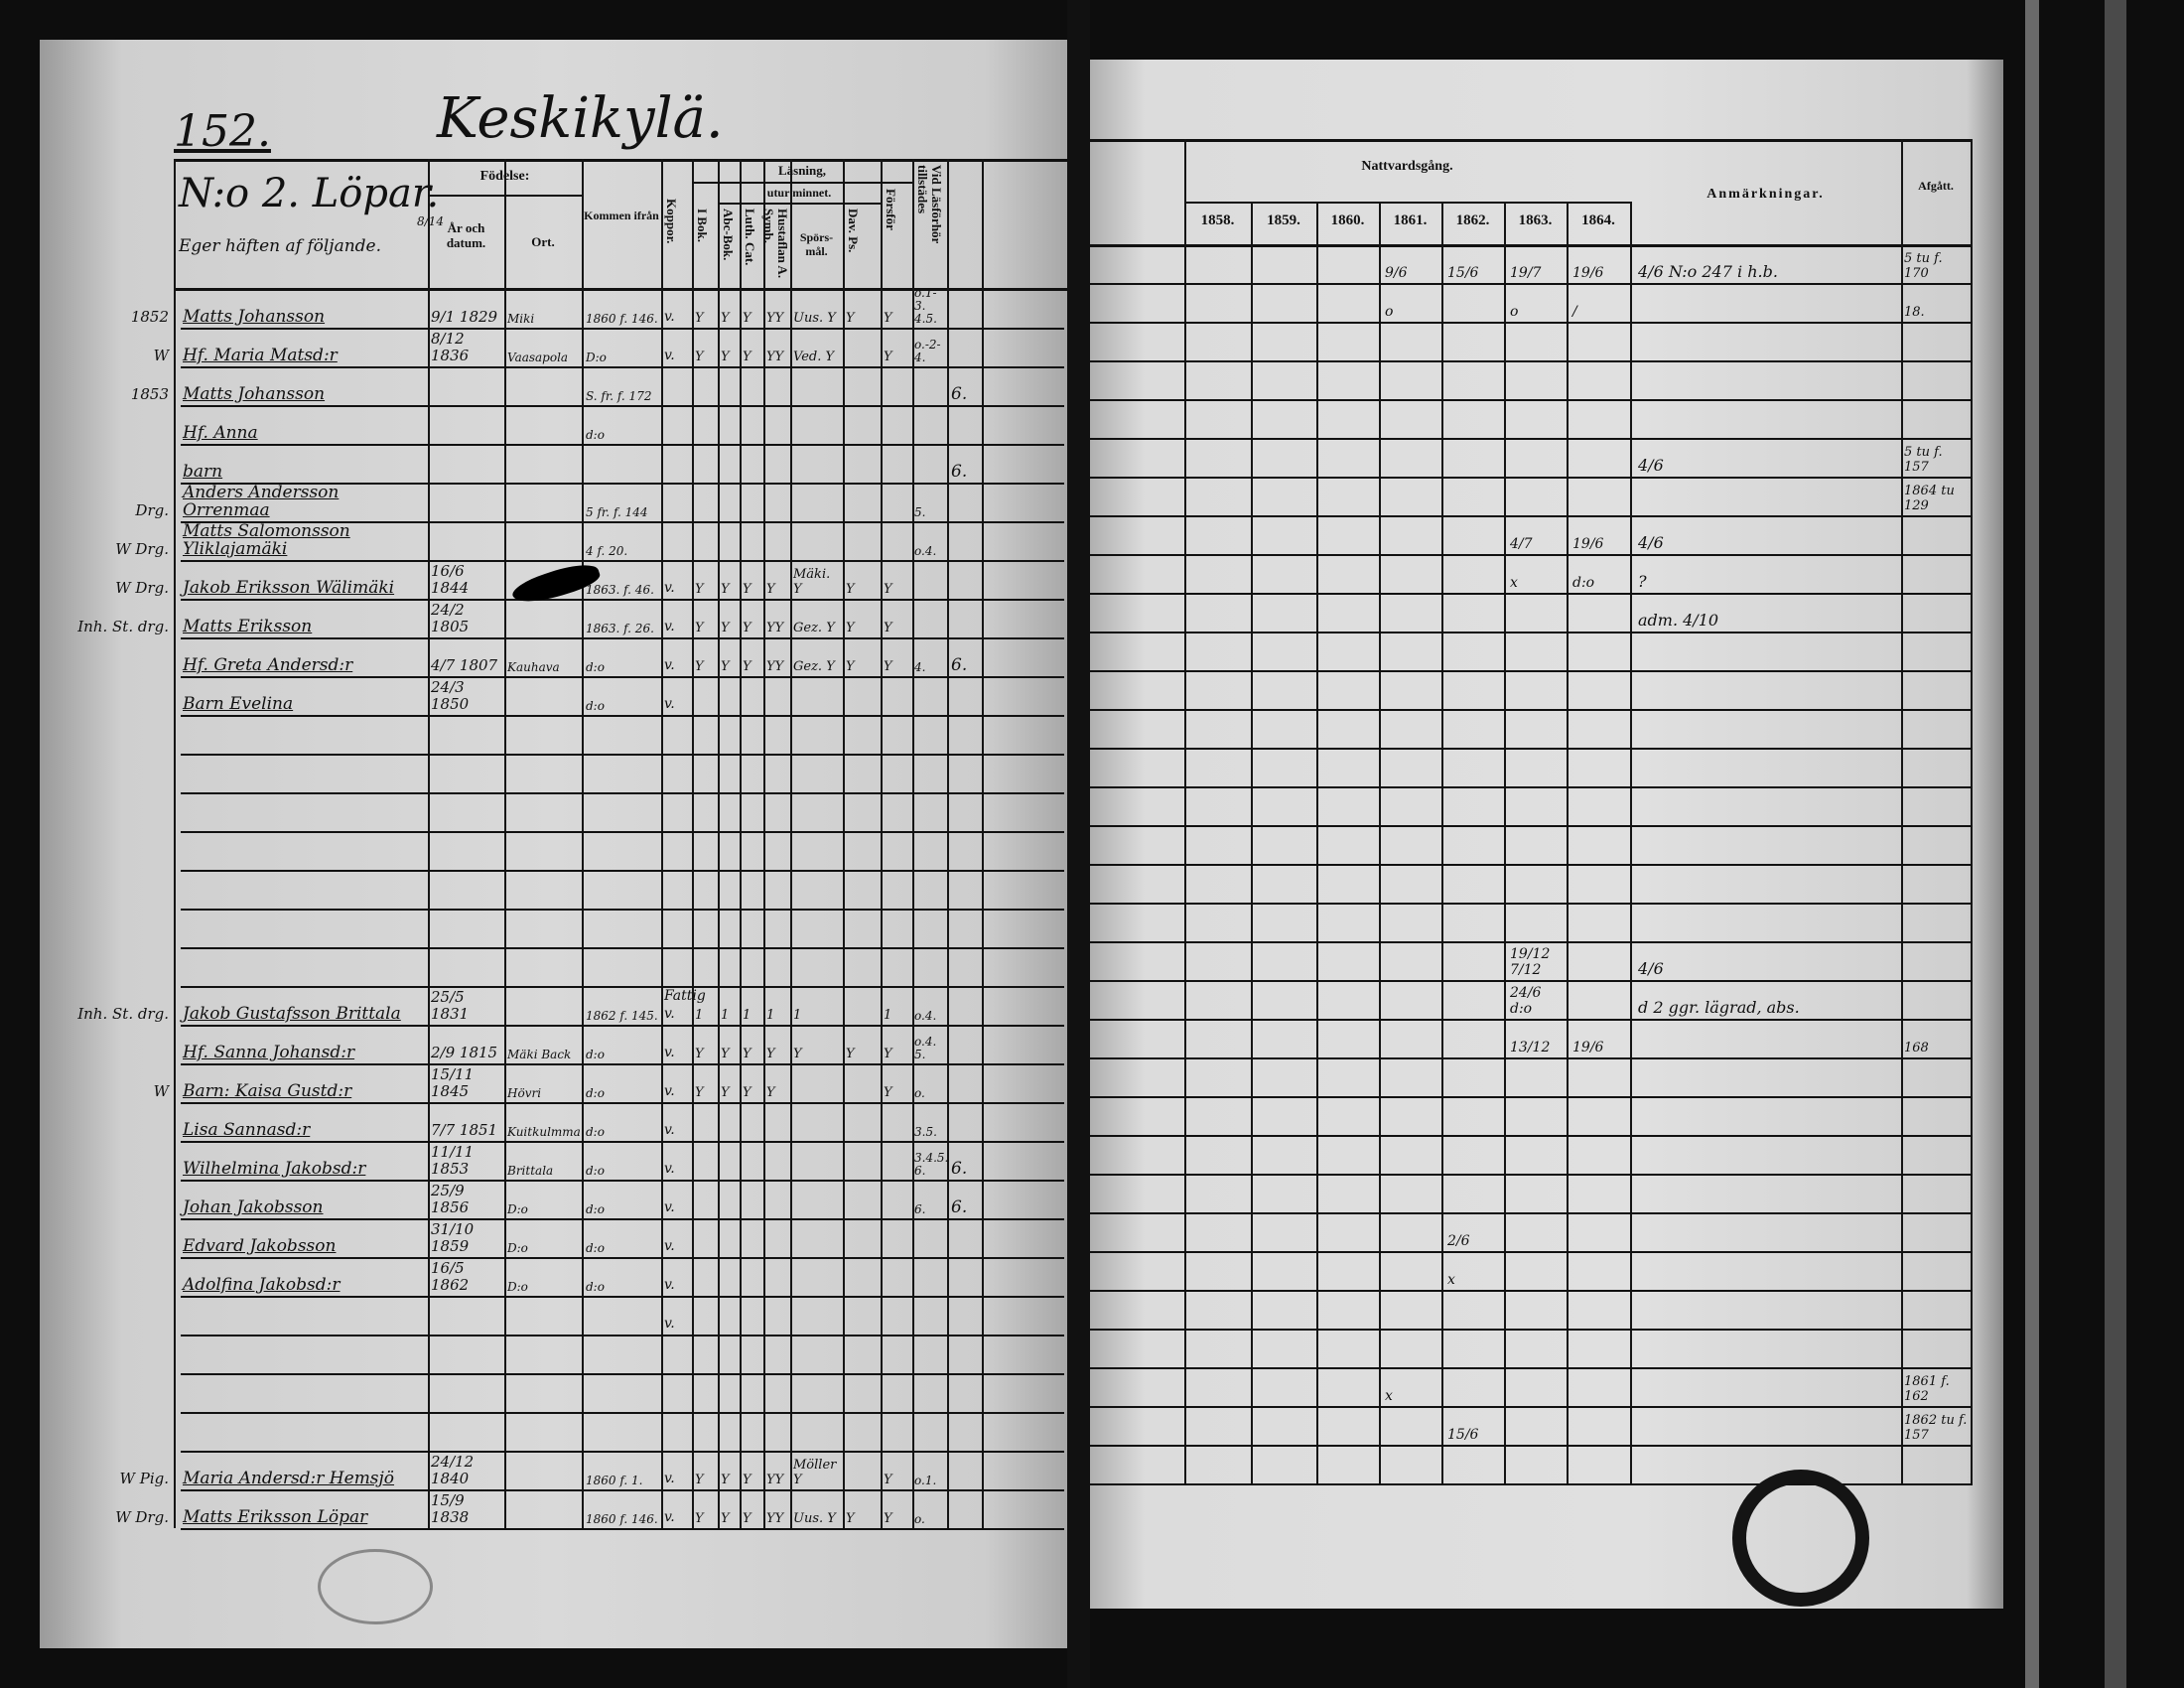  Describe the element at coordinates (1530, 962) in the screenshot. I see `communion-date: 19/12 7/12` at that location.